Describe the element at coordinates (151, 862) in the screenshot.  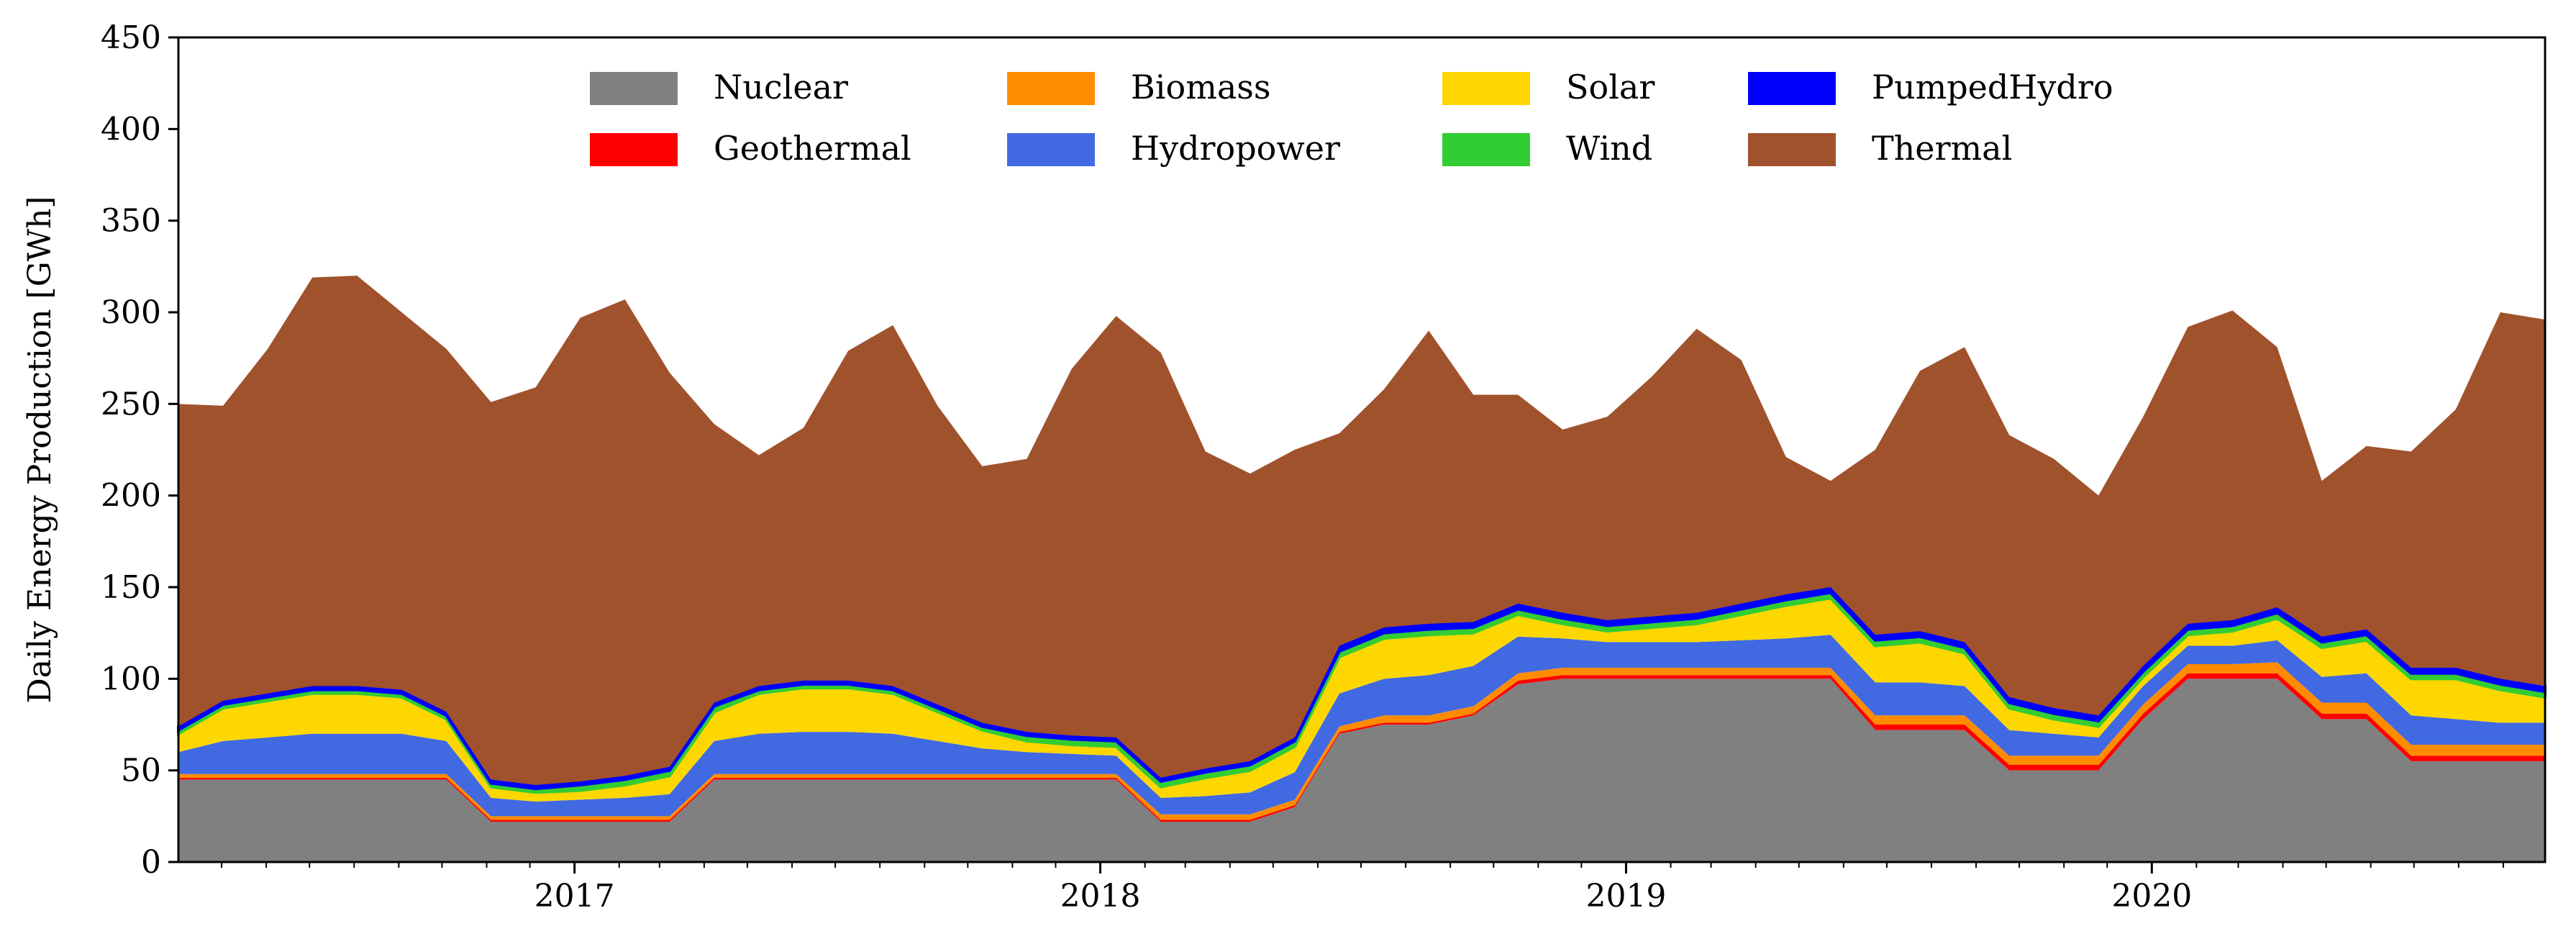
I see `y-tick-label-0: 0` at that location.